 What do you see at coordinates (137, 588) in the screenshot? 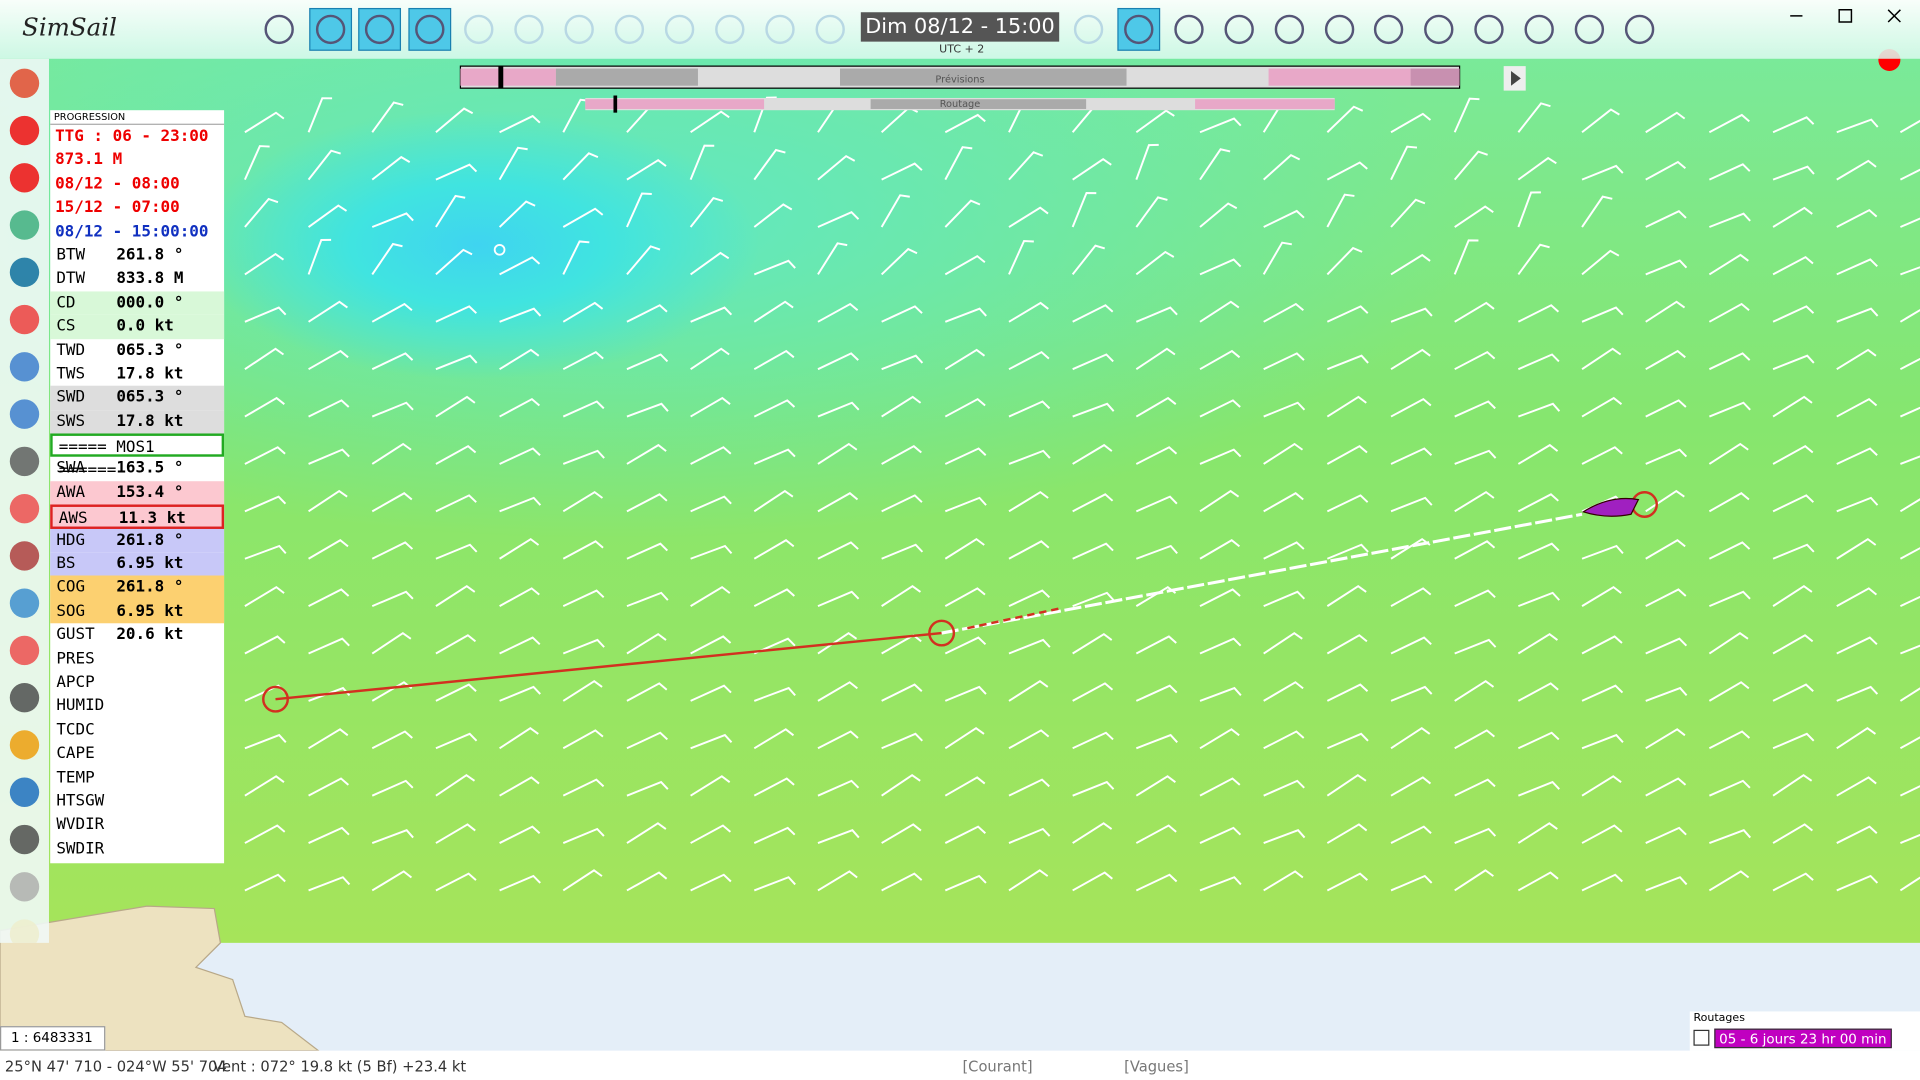
I see `data-row: COG 261.8 °` at bounding box center [137, 588].